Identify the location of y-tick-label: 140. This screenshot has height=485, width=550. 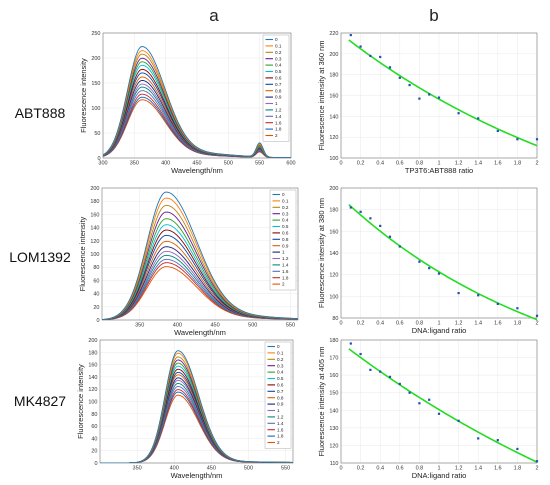
(333, 117).